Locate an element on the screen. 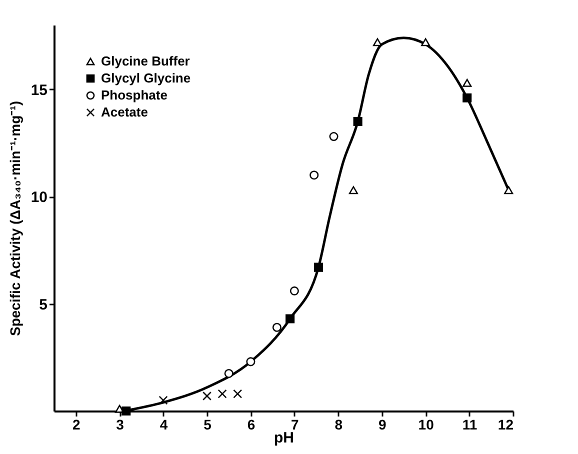  legend-label: Glycyl Glycine is located at coordinates (146, 78).